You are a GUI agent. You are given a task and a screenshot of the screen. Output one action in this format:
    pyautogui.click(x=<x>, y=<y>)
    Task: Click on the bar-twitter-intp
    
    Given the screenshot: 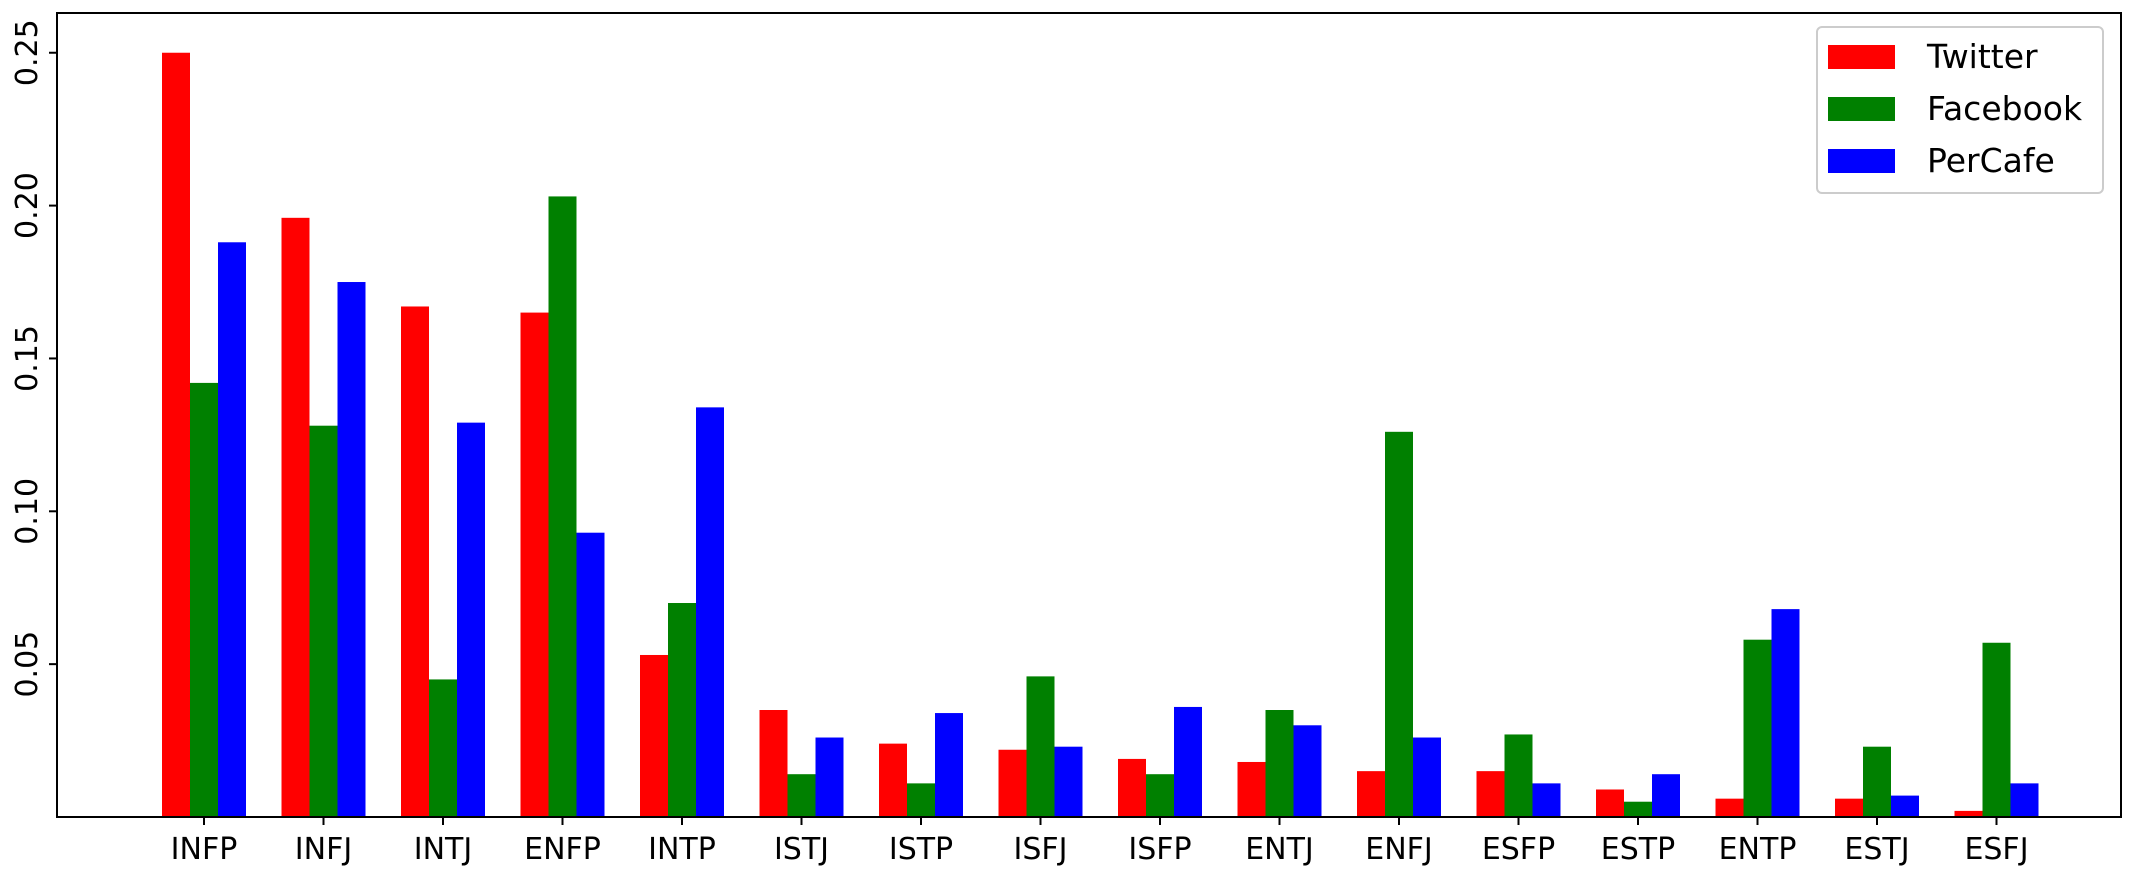 What is the action you would take?
    pyautogui.click(x=654, y=735)
    